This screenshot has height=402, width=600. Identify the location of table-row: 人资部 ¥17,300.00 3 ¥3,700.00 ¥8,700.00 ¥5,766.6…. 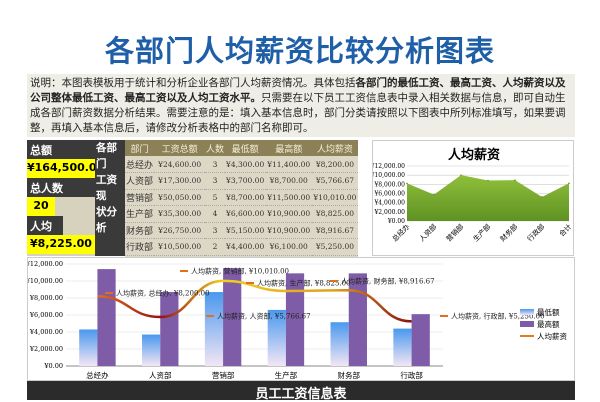
(241, 181).